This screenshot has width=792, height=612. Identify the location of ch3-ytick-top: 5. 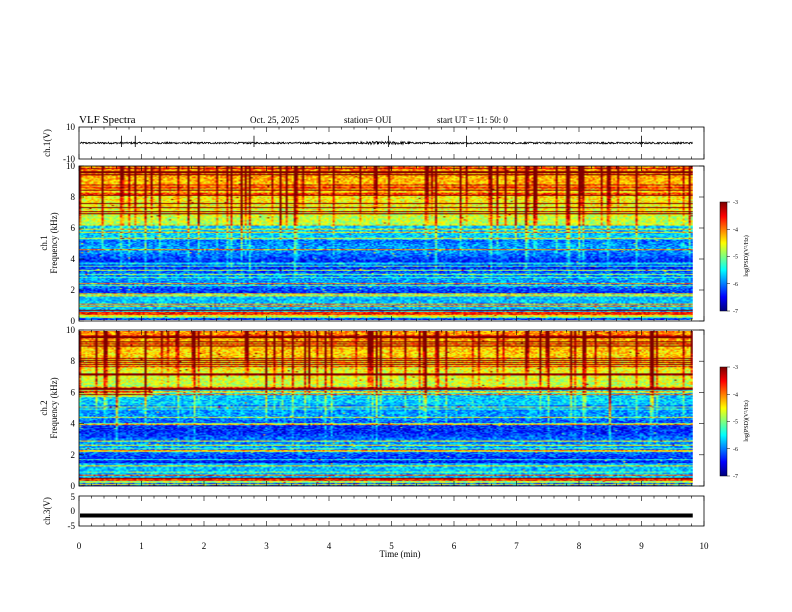
(73, 497).